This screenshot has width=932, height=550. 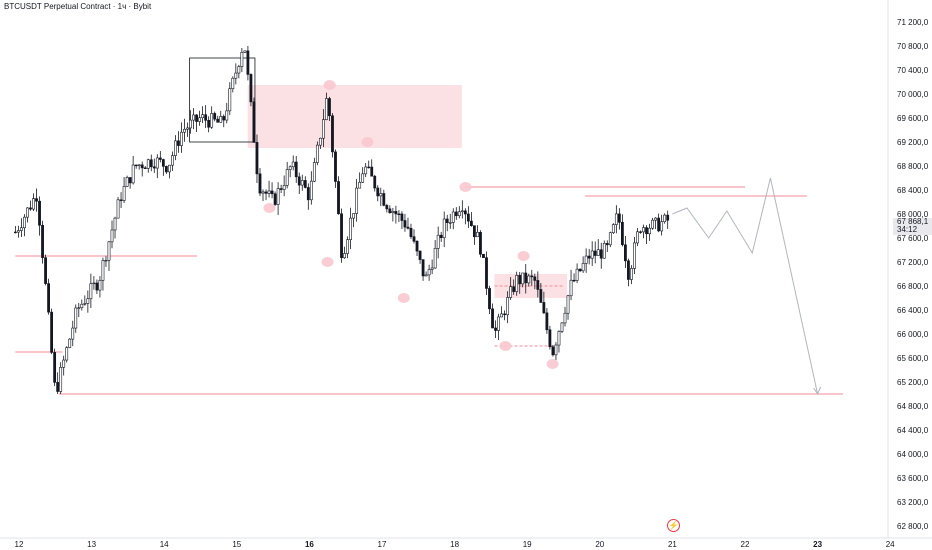 What do you see at coordinates (354, 116) in the screenshot?
I see `supply-zone` at bounding box center [354, 116].